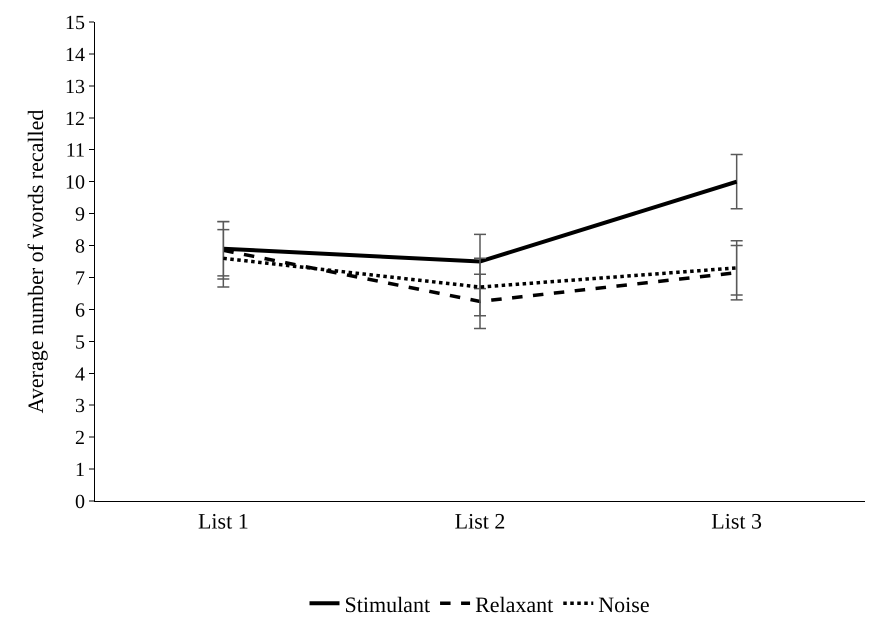 The width and height of the screenshot is (895, 637). Describe the element at coordinates (80, 310) in the screenshot. I see `y-tick-label: 6` at that location.